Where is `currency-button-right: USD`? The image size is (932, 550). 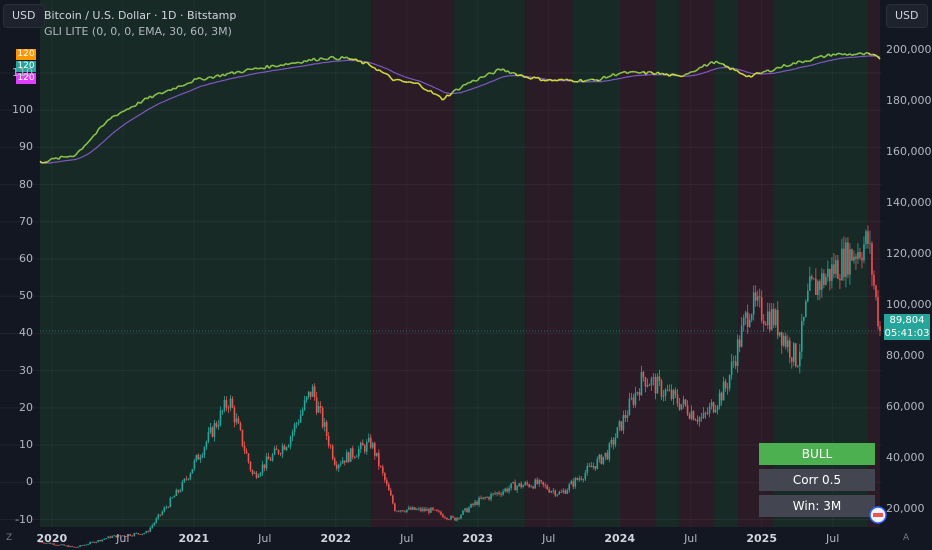 currency-button-right: USD is located at coordinates (907, 16).